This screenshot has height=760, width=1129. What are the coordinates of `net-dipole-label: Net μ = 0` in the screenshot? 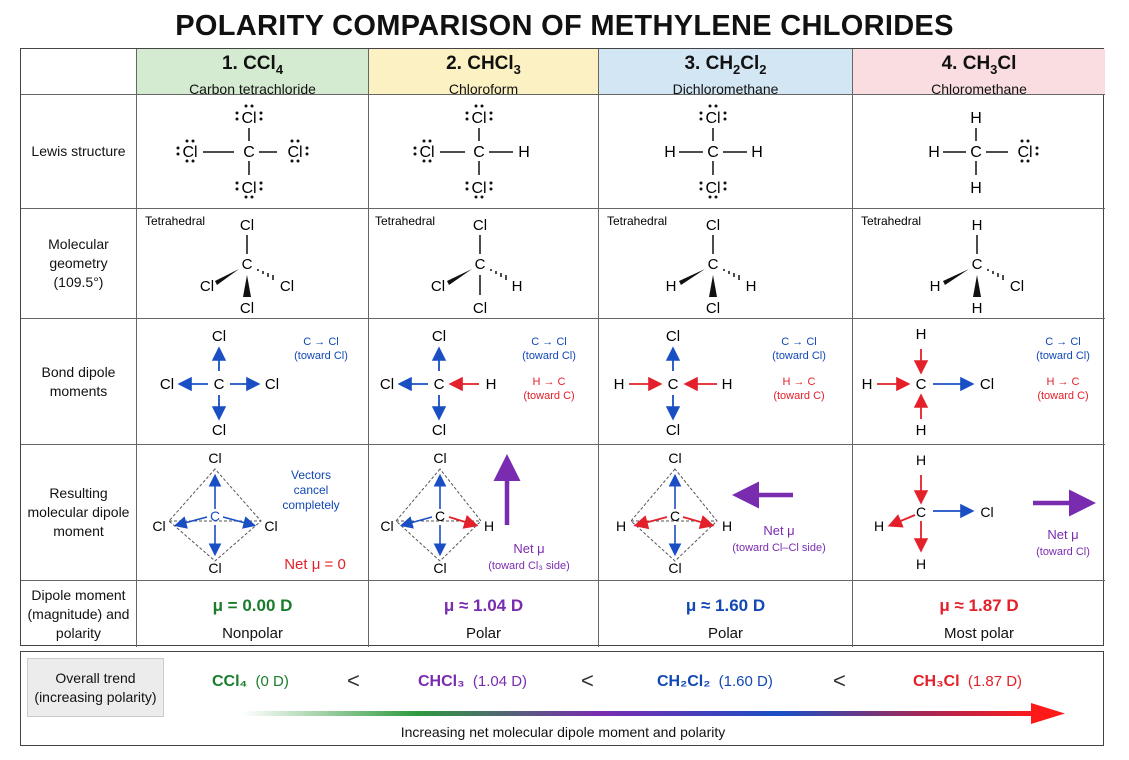 It's located at (315, 564).